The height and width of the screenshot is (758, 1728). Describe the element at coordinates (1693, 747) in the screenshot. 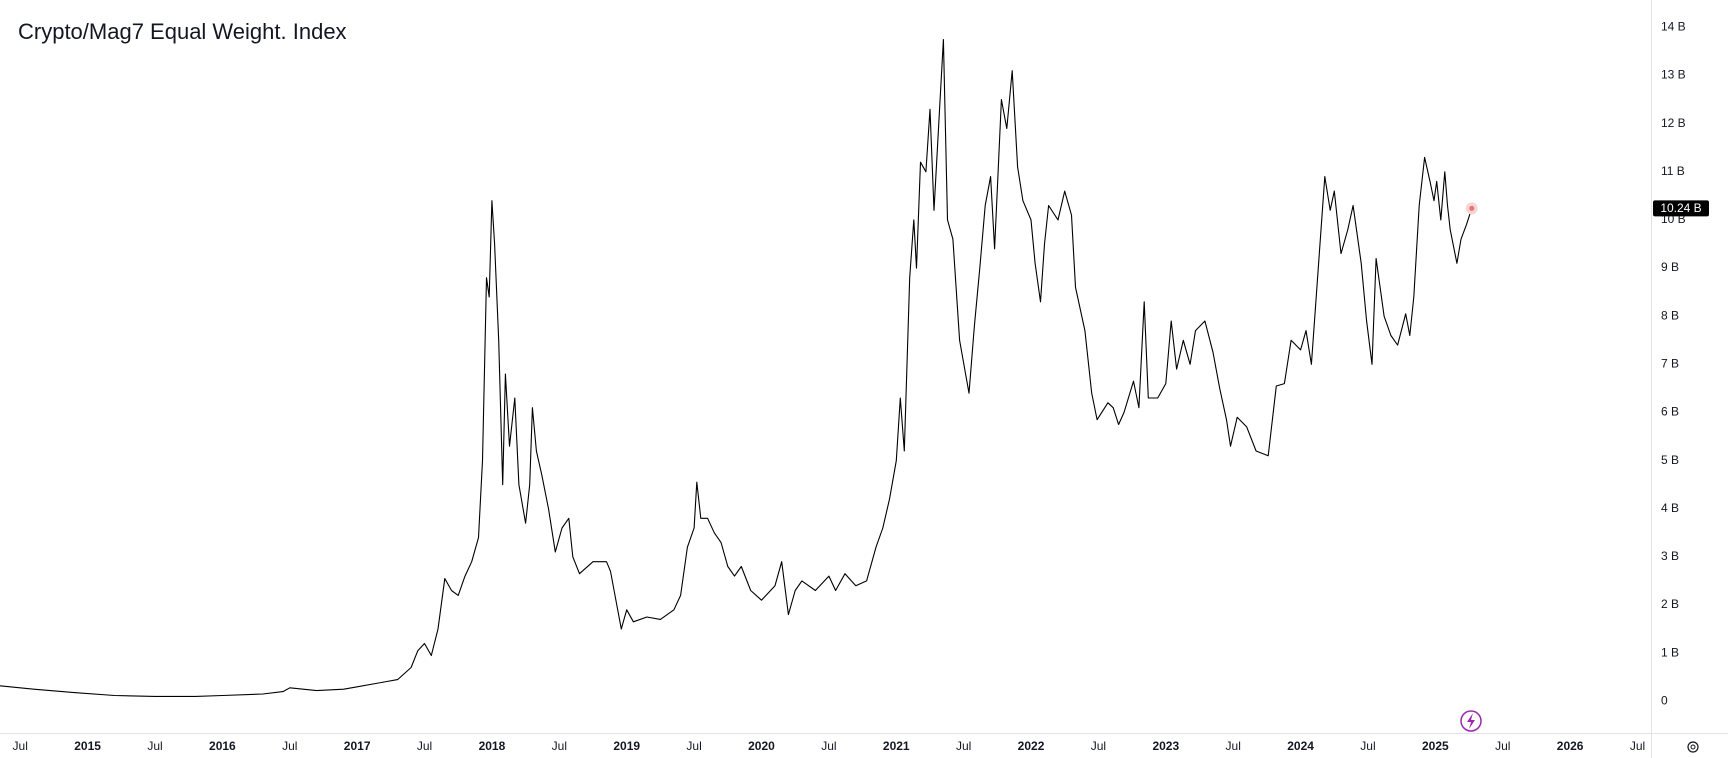

I see `settings-icon` at that location.